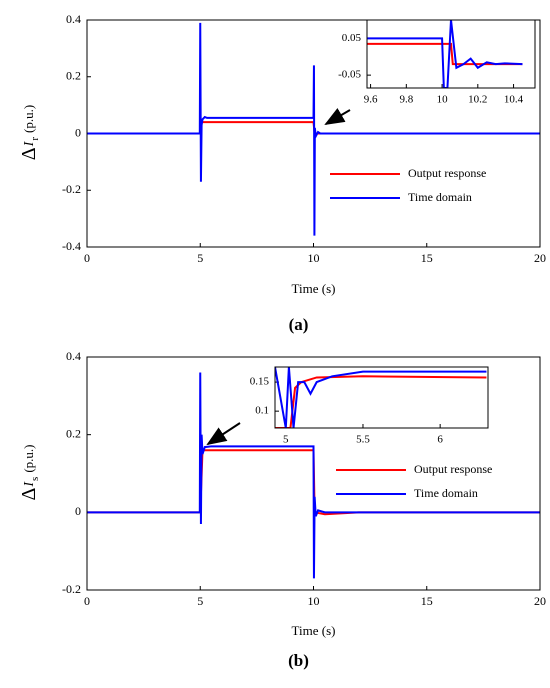  What do you see at coordinates (349, 75) in the screenshot?
I see `y-tick-label: -0.05` at bounding box center [349, 75].